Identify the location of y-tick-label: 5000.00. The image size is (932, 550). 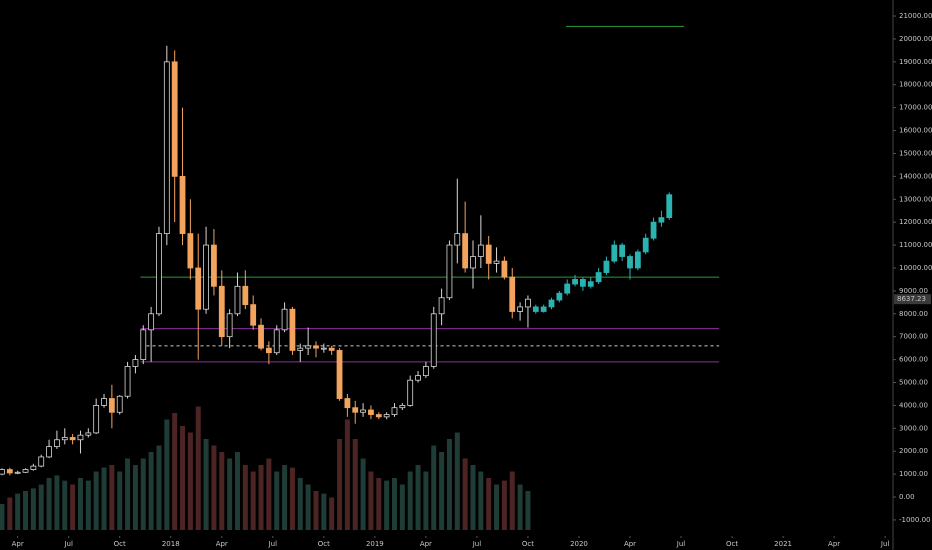
(913, 382).